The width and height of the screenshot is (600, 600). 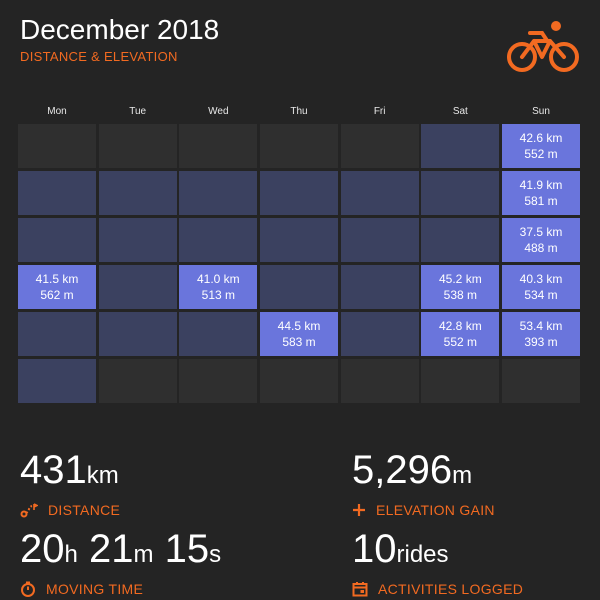 I want to click on moving-time-stat: 20h 21m 15s MOVING TIME, so click(x=120, y=562).